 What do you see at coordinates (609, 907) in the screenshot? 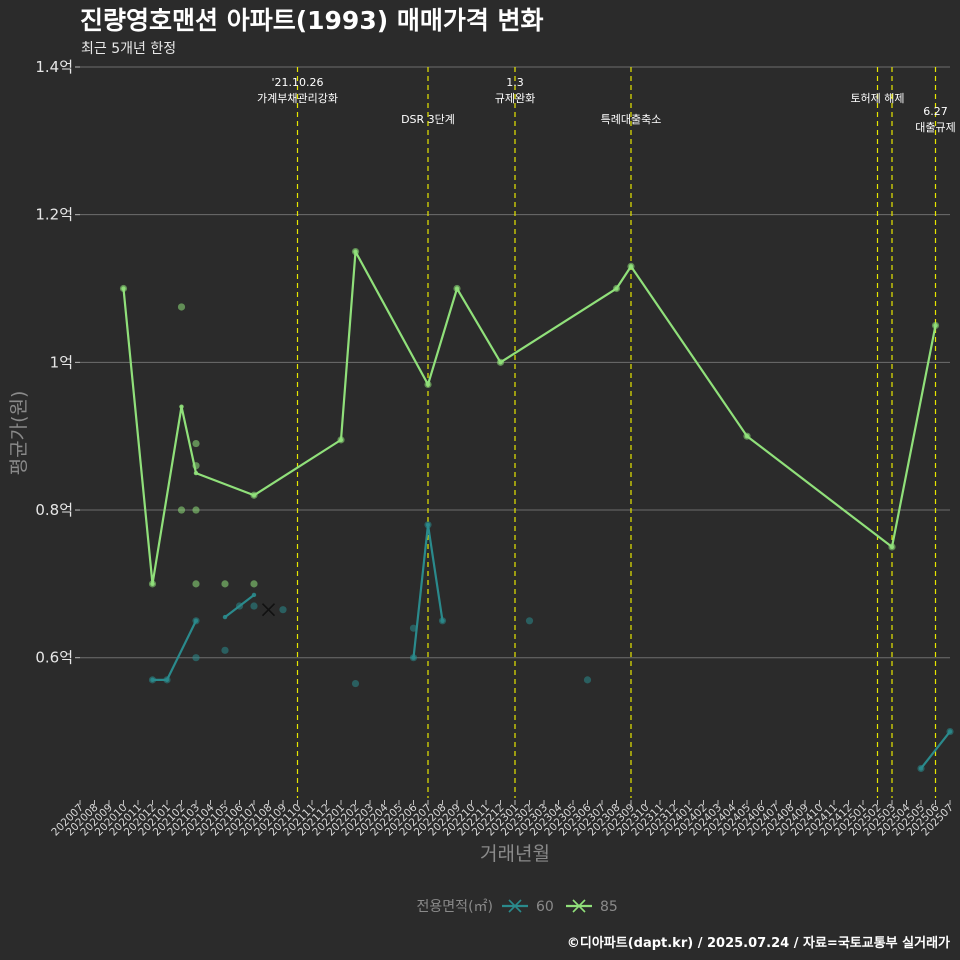
I see `legend-label: 85` at bounding box center [609, 907].